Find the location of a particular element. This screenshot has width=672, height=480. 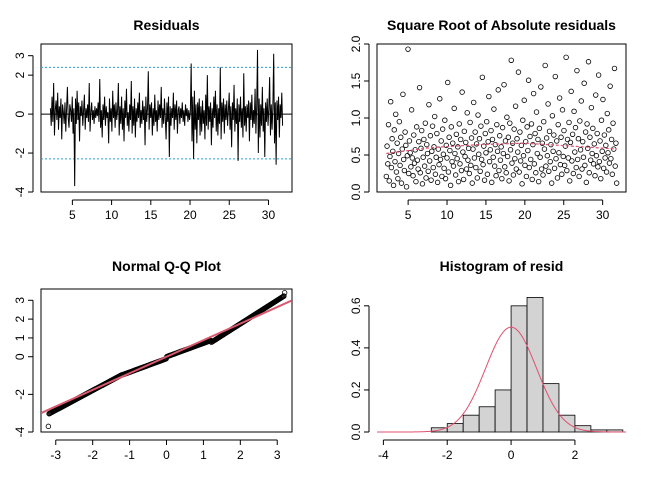

residuals-plot-frame is located at coordinates (166, 118).